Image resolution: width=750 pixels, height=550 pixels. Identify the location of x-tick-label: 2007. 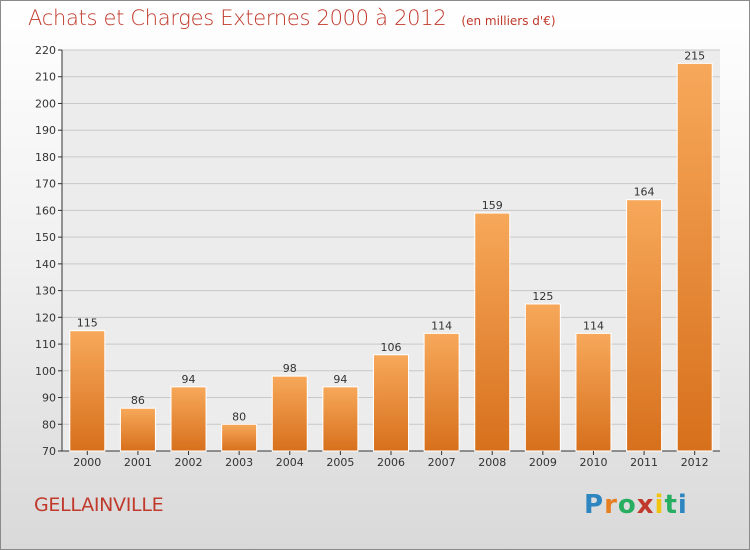
(442, 462).